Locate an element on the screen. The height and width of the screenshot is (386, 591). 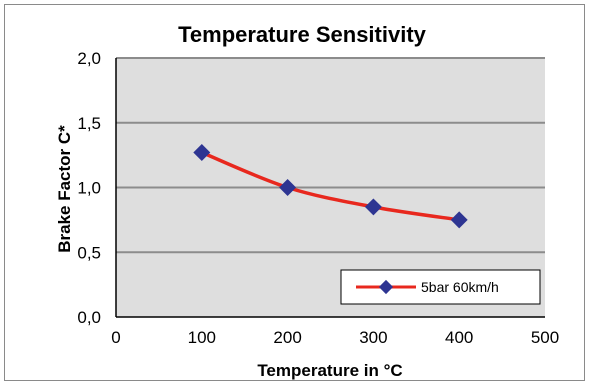
y-tick-label: 2,0 is located at coordinates (89, 58).